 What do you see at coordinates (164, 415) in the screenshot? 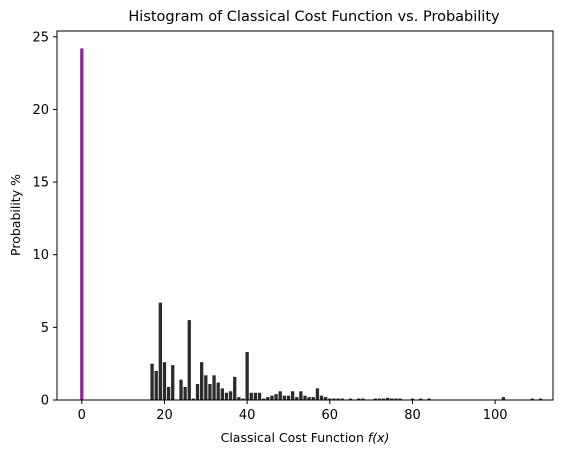
I see `x-tick-label: 20` at bounding box center [164, 415].